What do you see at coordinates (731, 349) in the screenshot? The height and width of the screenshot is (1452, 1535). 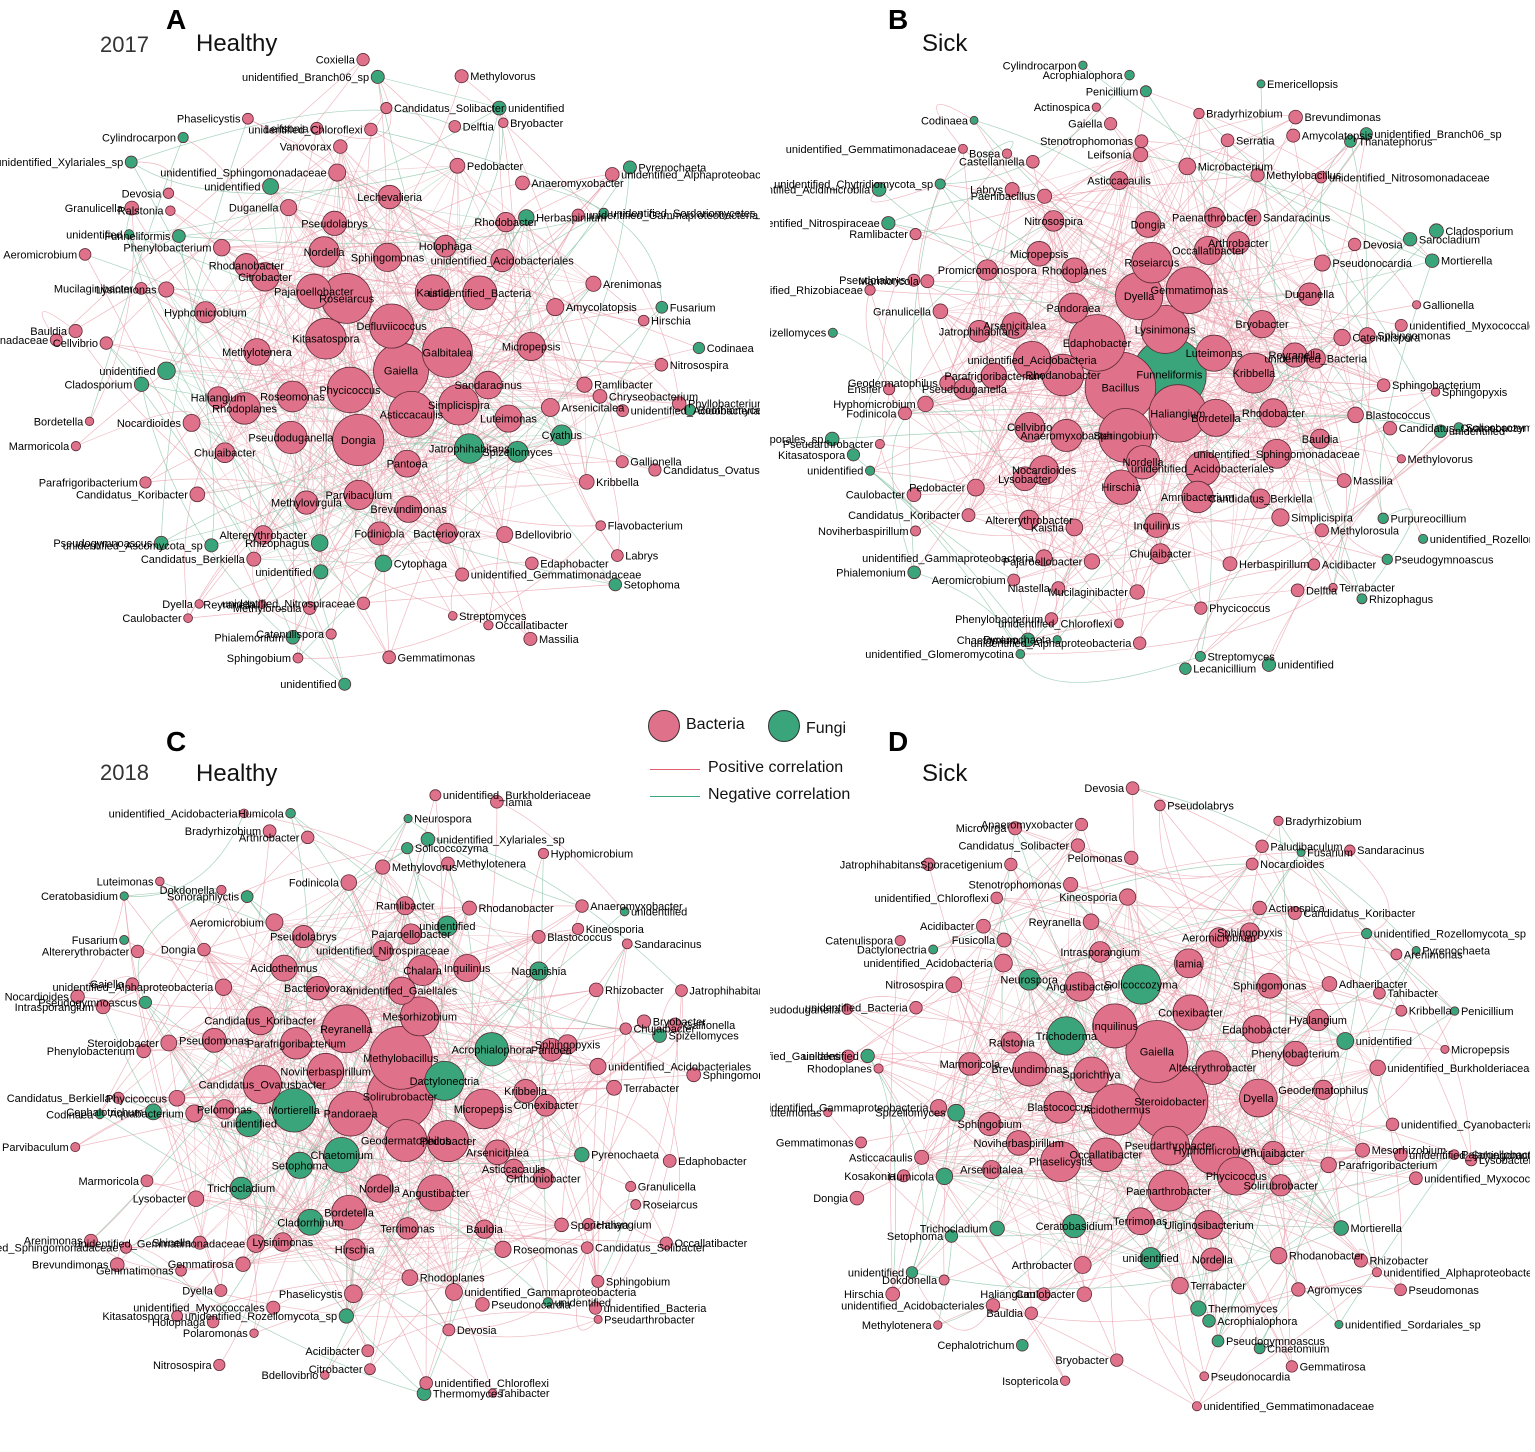 I see `node-label: Codinaea` at bounding box center [731, 349].